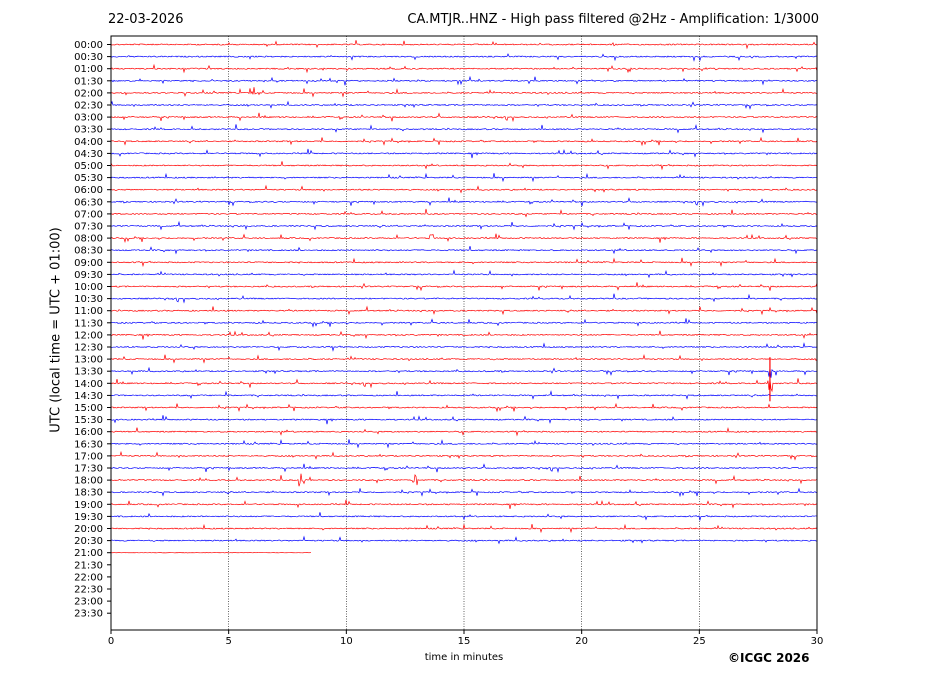  What do you see at coordinates (88, 287) in the screenshot?
I see `y-tick-label: 10:00` at bounding box center [88, 287].